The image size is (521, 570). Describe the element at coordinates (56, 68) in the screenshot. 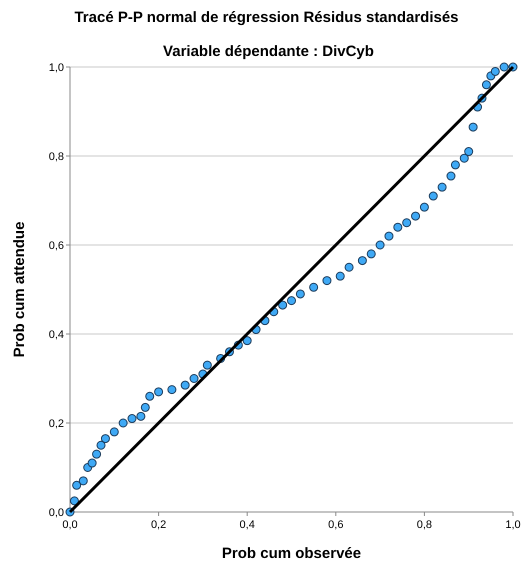

I see `y-tick-label: 1,0` at that location.